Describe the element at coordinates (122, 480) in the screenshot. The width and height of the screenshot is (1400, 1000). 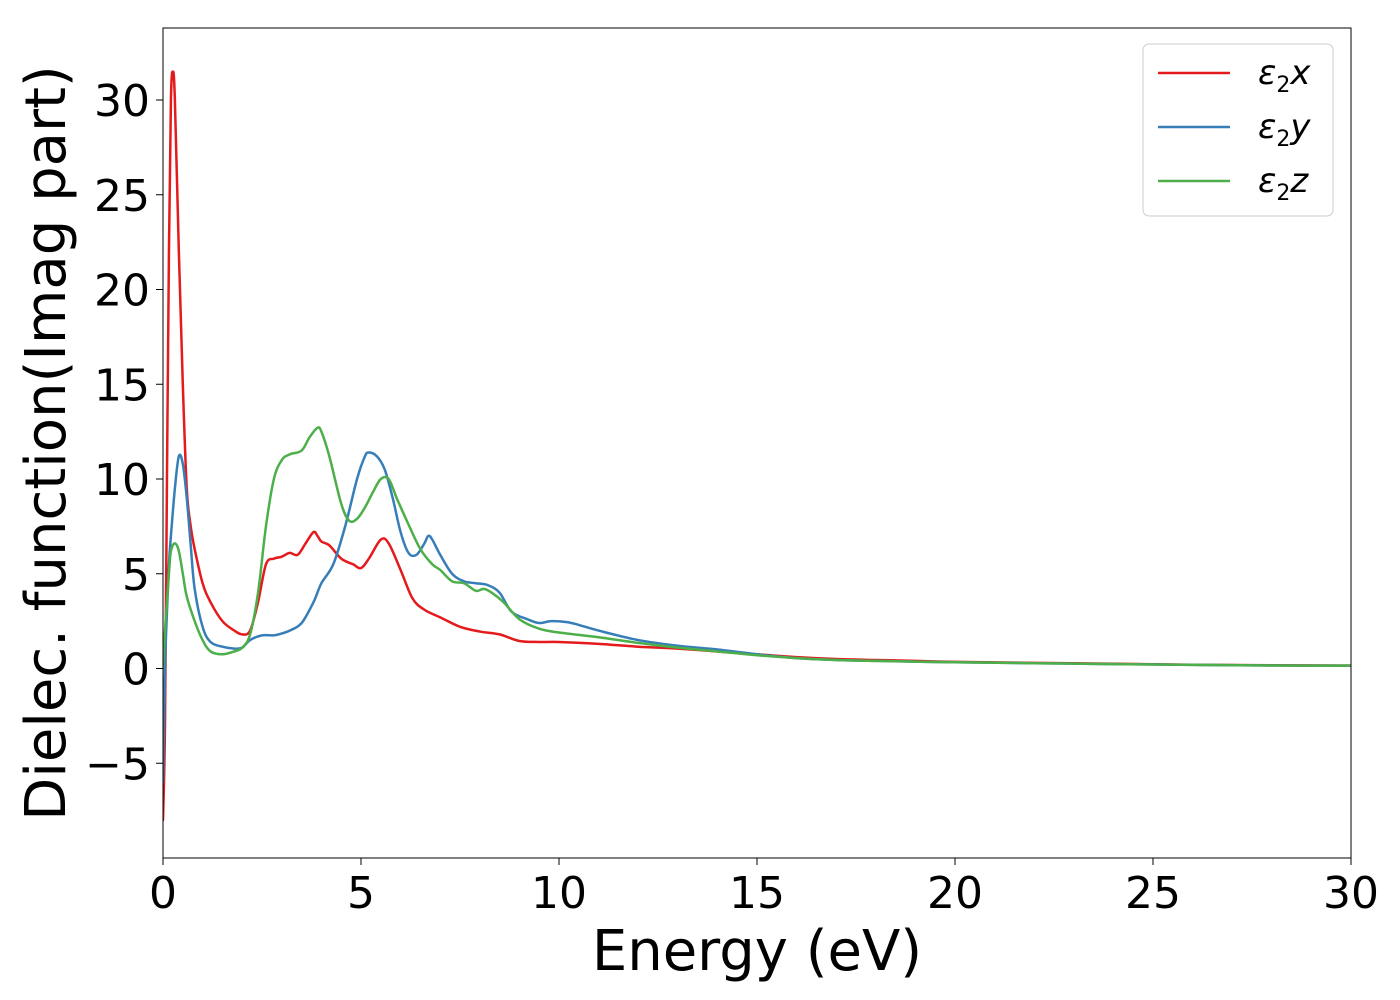
I see `y-tick-label: 10` at that location.